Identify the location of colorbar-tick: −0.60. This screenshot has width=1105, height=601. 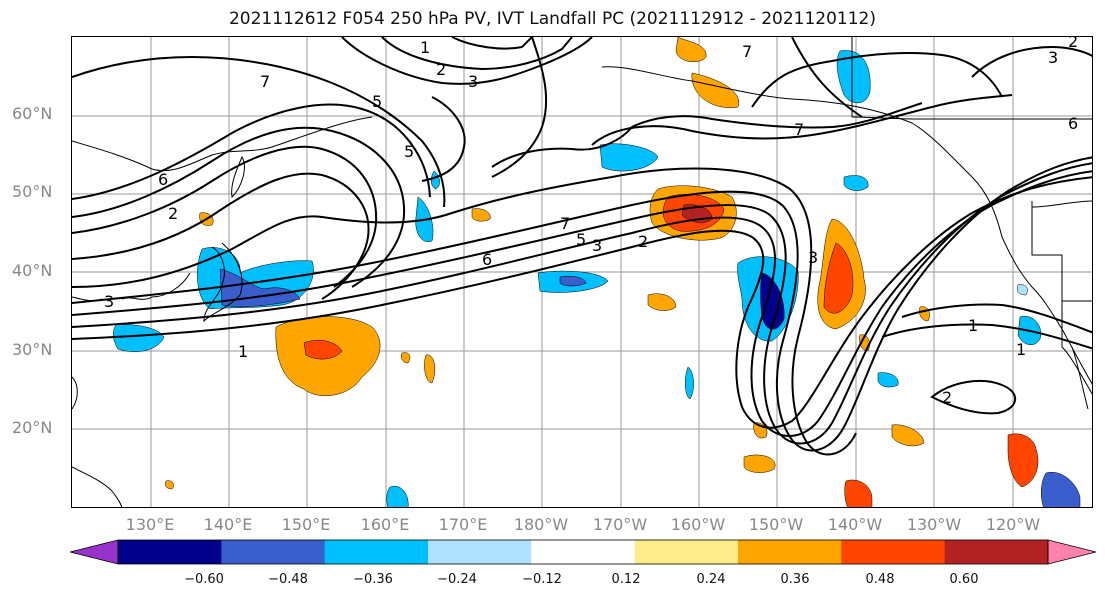
(204, 579).